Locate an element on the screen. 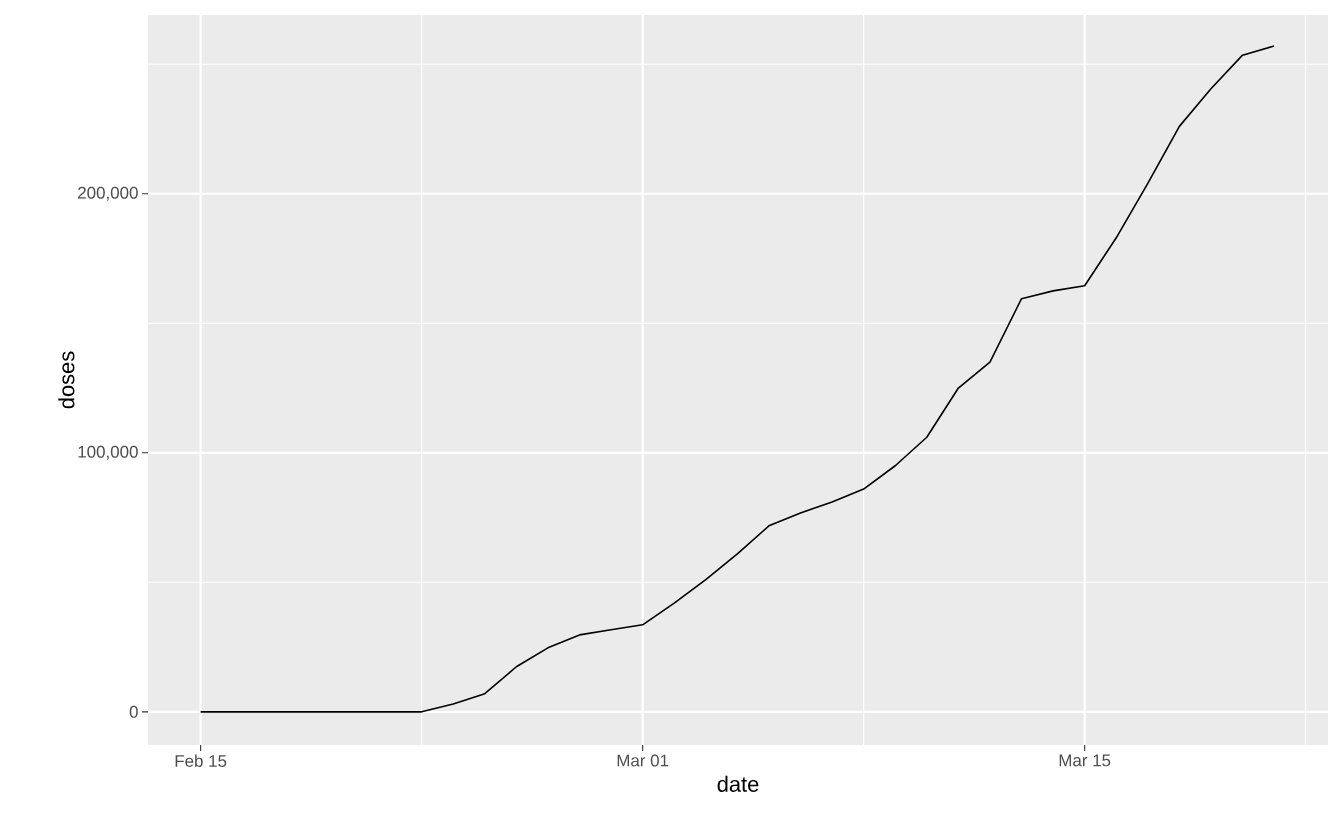  x-tick-label: Feb 15 is located at coordinates (201, 760).